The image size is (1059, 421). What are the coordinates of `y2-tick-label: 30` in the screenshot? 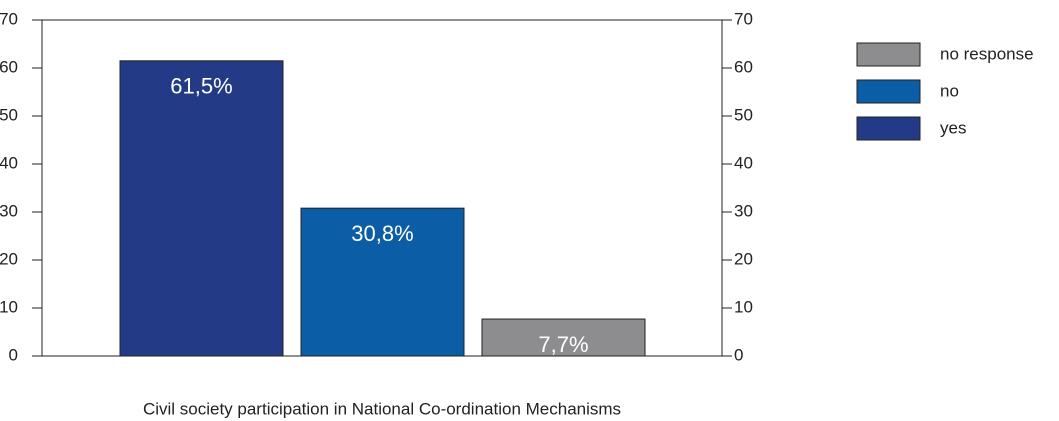 It's located at (743, 210).